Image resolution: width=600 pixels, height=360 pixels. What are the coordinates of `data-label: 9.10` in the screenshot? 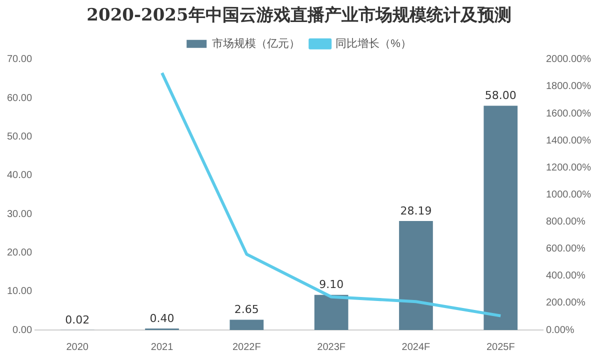 It's located at (331, 285).